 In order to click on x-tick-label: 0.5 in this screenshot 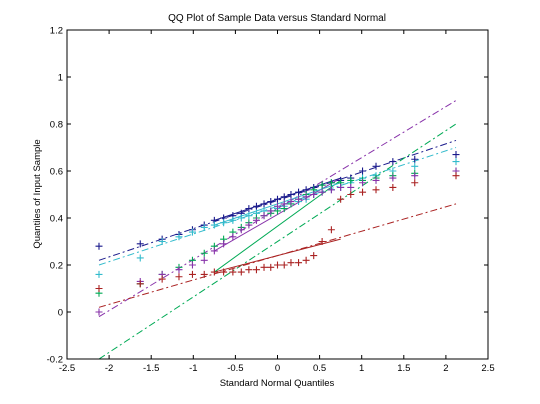, I will do `click(319, 368)`.